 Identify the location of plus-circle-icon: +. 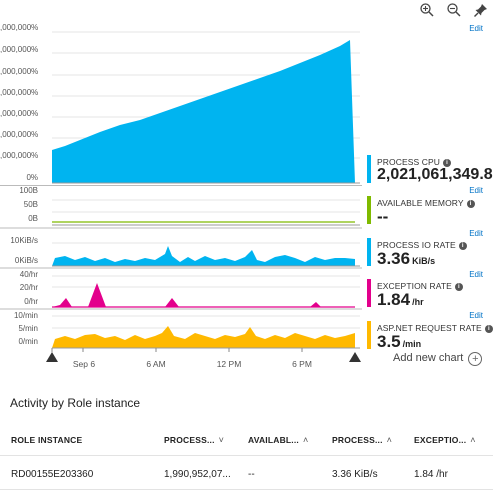
(475, 359).